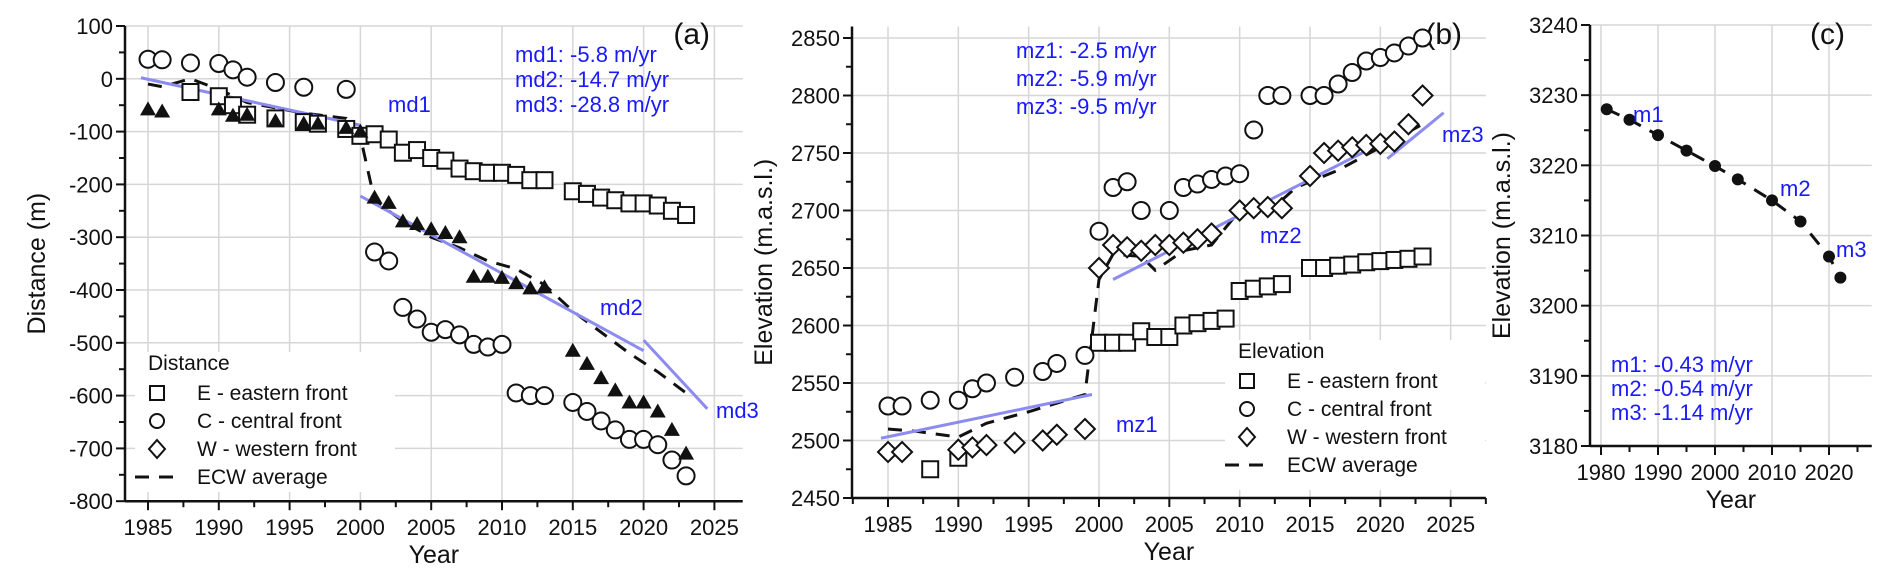  Describe the element at coordinates (91, 501) in the screenshot. I see `y-tick-label: -800` at that location.